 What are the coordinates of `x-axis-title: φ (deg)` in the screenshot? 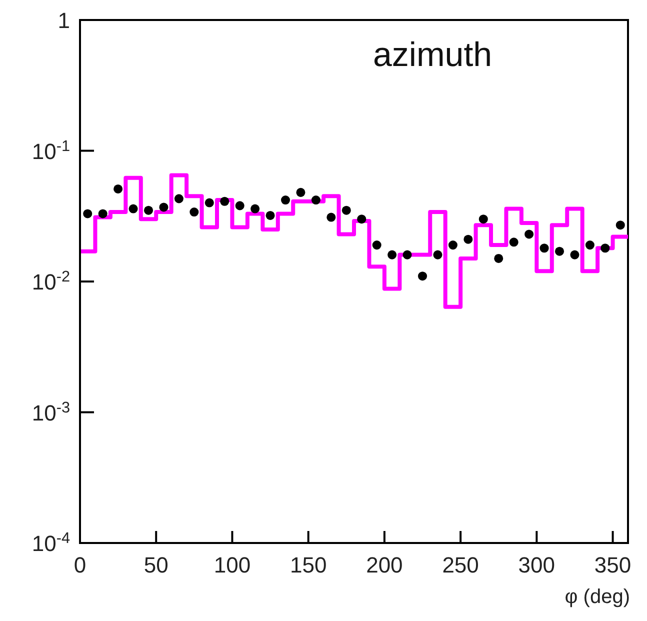 It's located at (597, 597).